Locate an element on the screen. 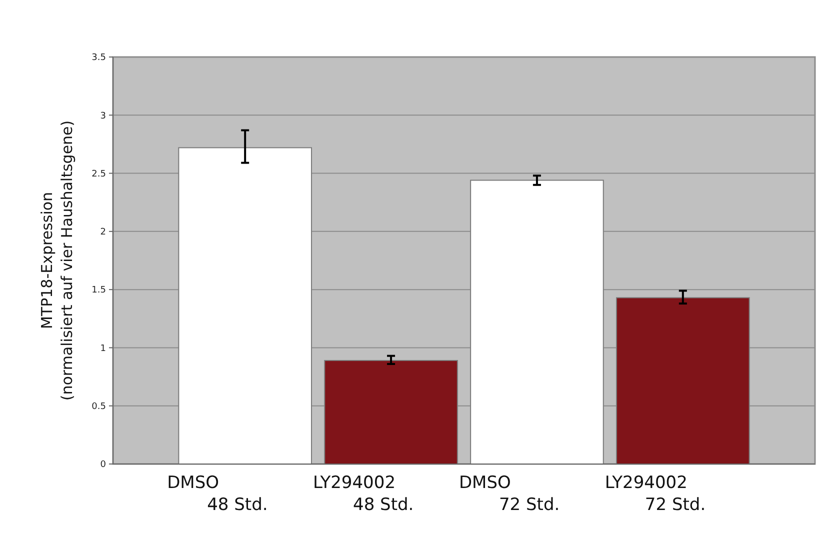 The image size is (830, 538). y-tick-label: 1 is located at coordinates (103, 349).